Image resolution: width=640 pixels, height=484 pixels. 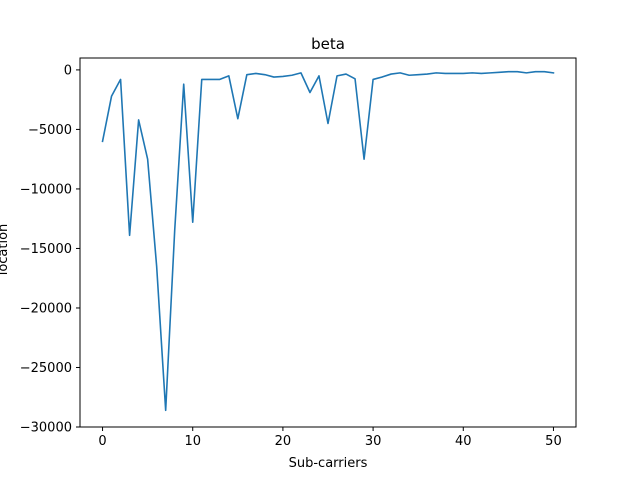 I want to click on y-axis-label: location, so click(x=5, y=250).